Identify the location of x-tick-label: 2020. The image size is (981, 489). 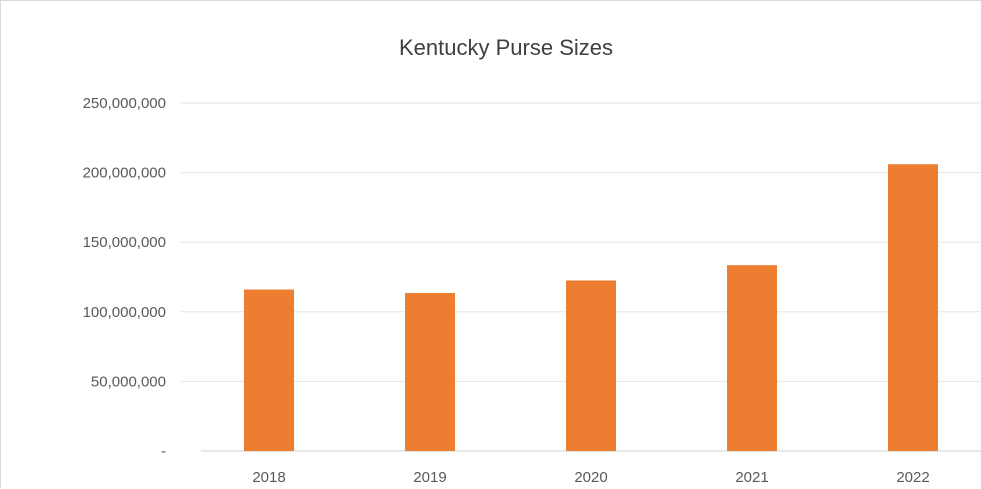
(590, 477).